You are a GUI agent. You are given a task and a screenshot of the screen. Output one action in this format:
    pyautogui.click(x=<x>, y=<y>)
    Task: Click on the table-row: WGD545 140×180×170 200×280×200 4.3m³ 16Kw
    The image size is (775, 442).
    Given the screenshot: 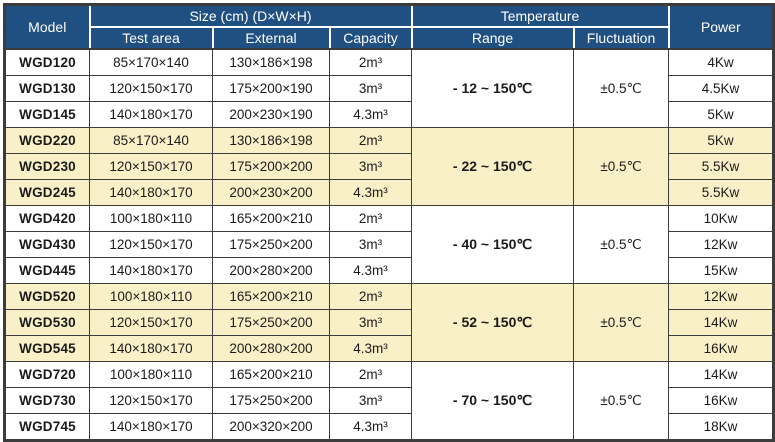 What is the action you would take?
    pyautogui.click(x=389, y=348)
    